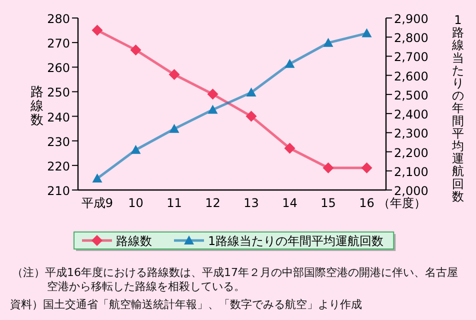 This screenshot has height=320, width=476. What do you see at coordinates (97, 203) in the screenshot?
I see `x-tick-label: 平成9` at bounding box center [97, 203].